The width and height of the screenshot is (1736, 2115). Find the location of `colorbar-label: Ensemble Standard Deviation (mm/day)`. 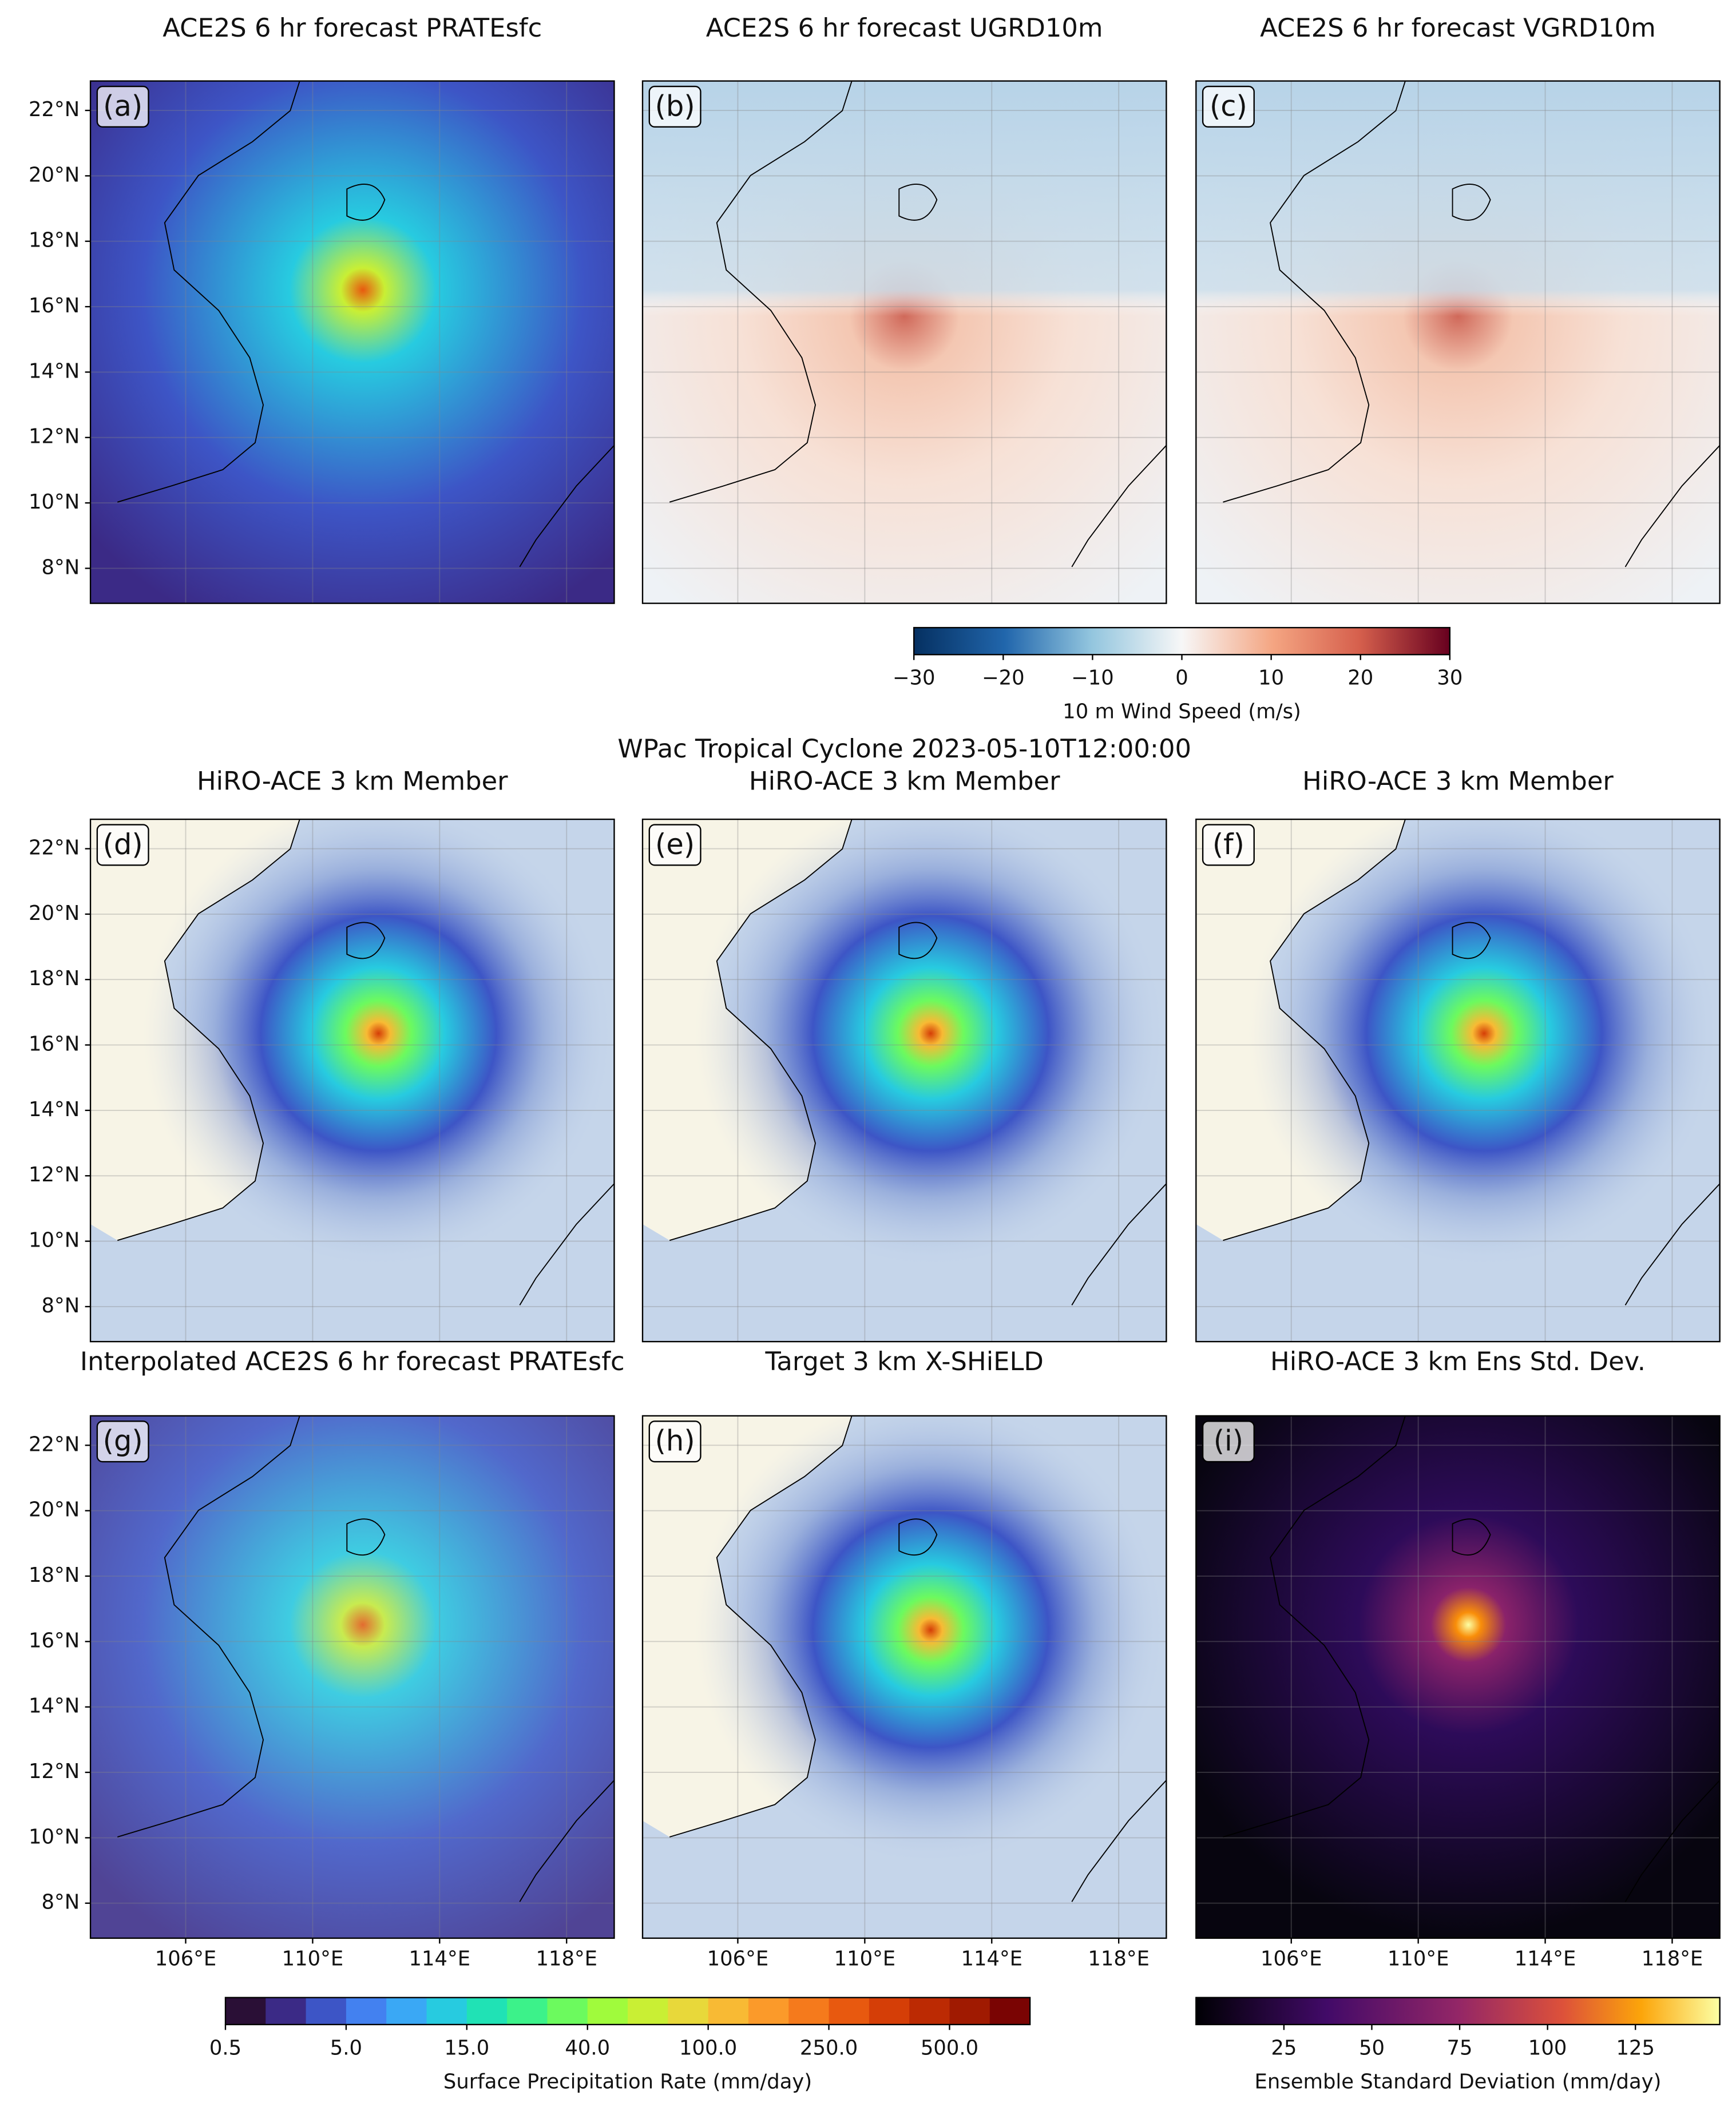

colorbar-label: Ensemble Standard Deviation (mm/day) is located at coordinates (1459, 2081).